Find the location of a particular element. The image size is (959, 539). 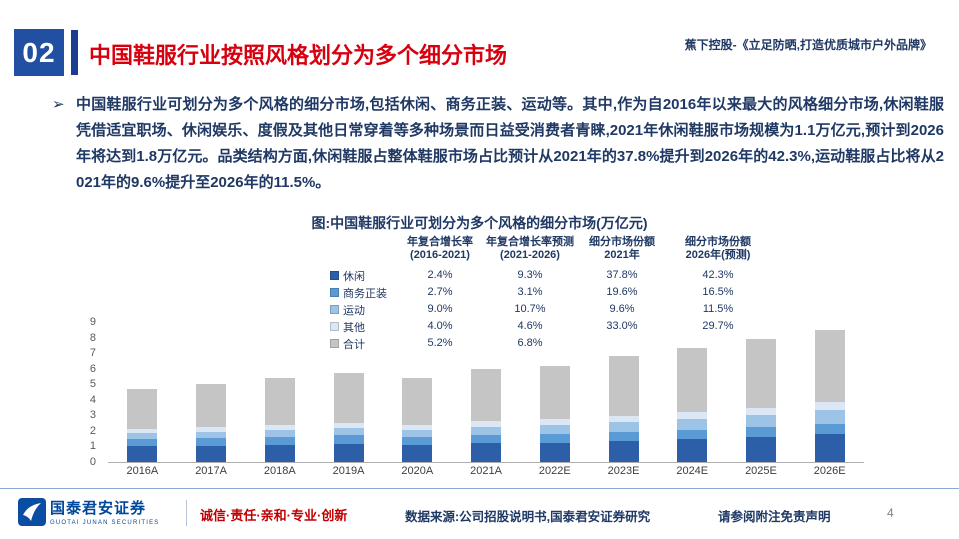

legend-item-运动: 运动 is located at coordinates (364, 309).